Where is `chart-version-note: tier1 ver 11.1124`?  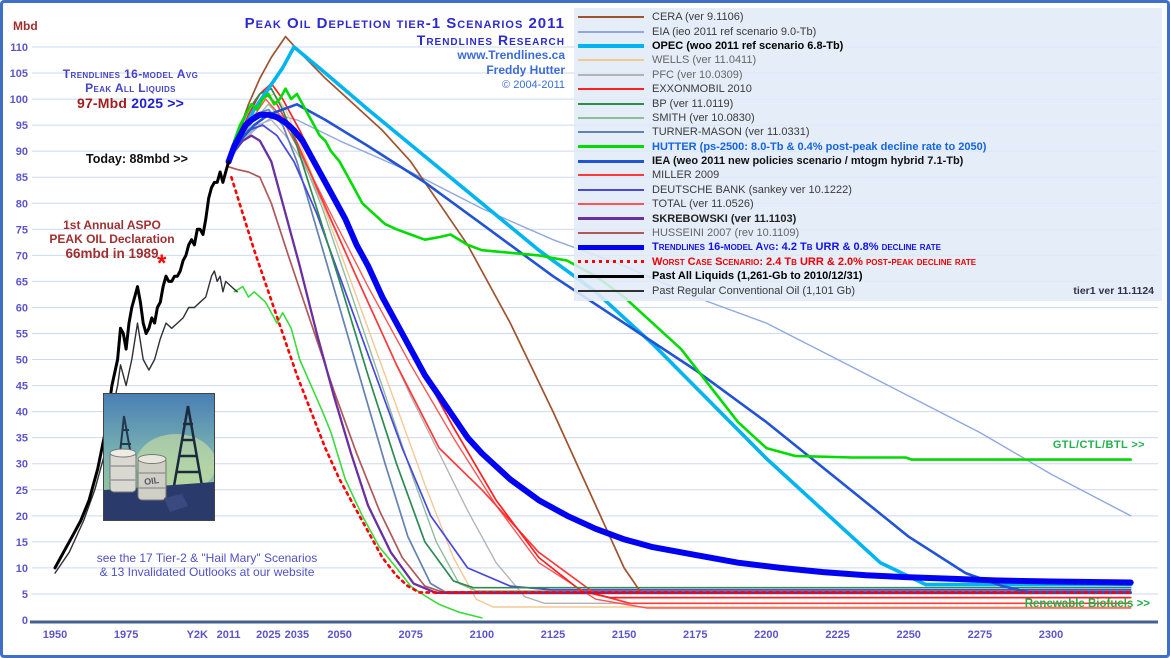 chart-version-note: tier1 ver 11.1124 is located at coordinates (1113, 290).